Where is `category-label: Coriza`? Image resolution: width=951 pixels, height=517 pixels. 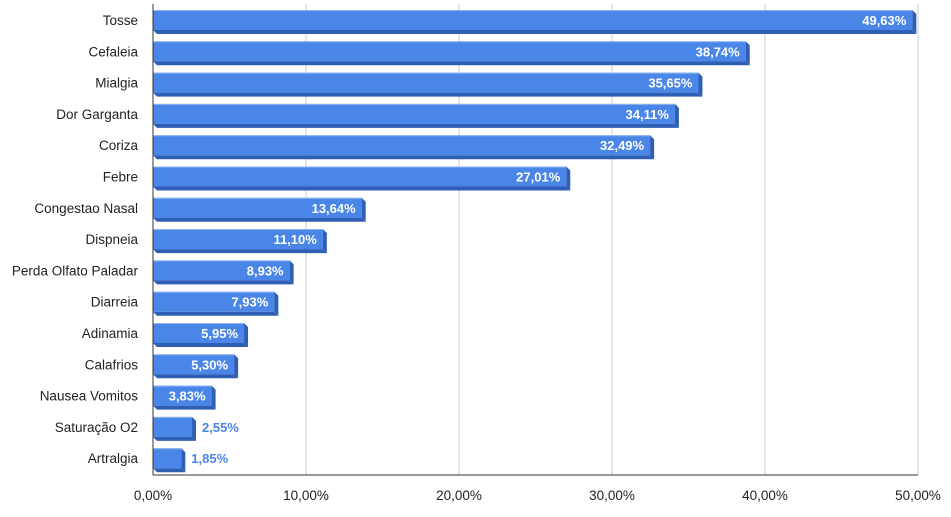 category-label: Coriza is located at coordinates (119, 145).